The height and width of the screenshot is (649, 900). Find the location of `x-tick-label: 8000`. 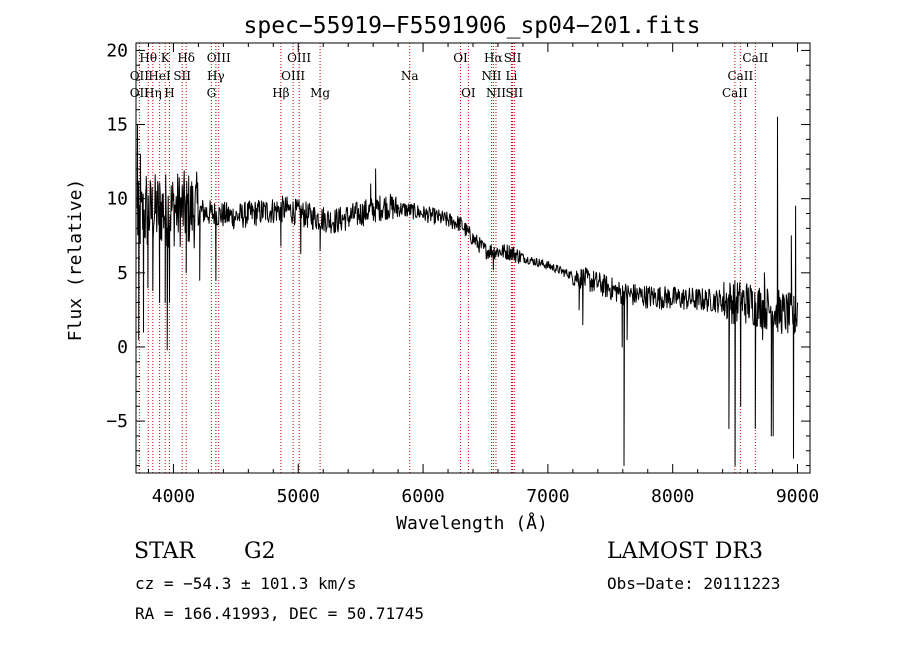

x-tick-label: 8000 is located at coordinates (672, 496).